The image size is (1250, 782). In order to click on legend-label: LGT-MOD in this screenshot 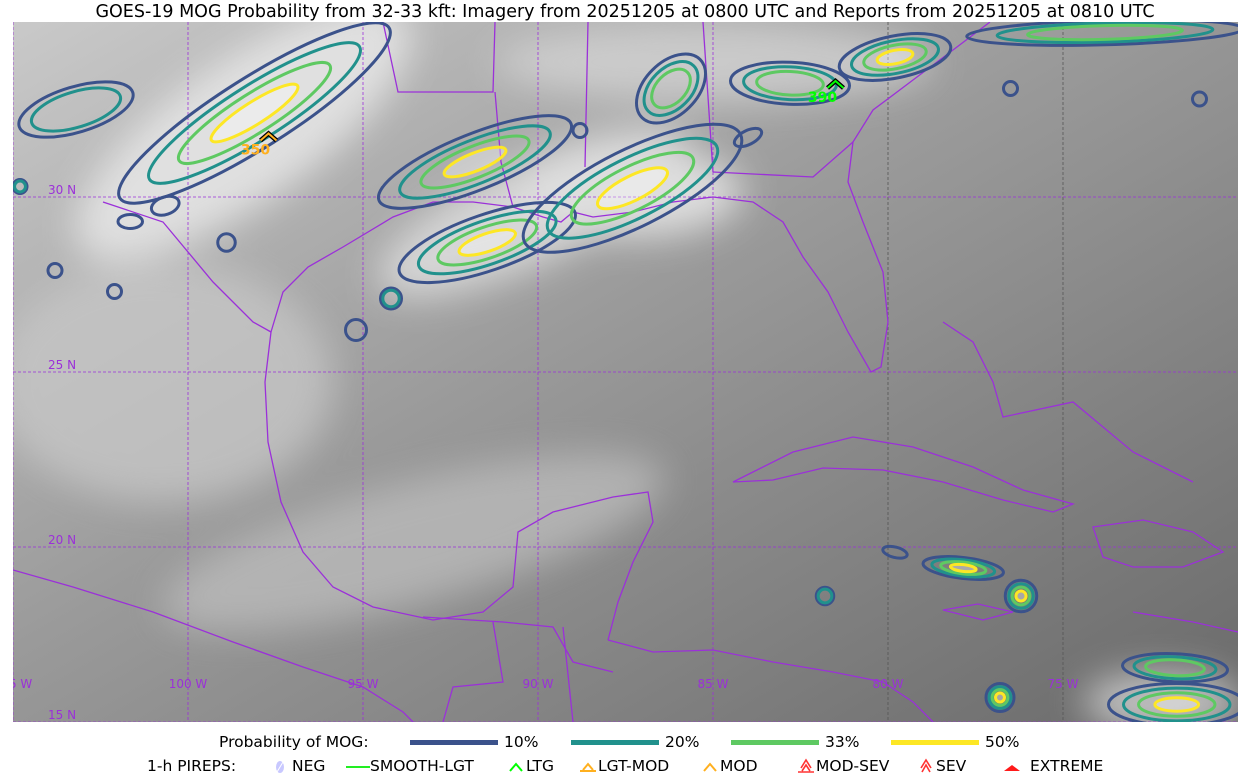, I will do `click(634, 766)`.